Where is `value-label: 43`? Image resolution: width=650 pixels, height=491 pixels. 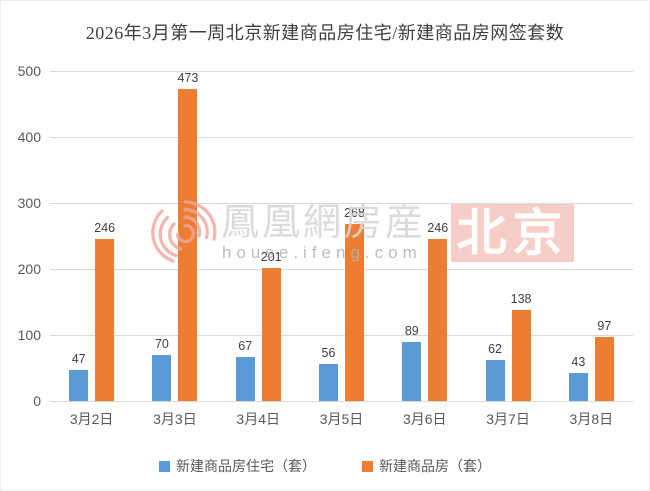 value-label: 43 is located at coordinates (578, 361).